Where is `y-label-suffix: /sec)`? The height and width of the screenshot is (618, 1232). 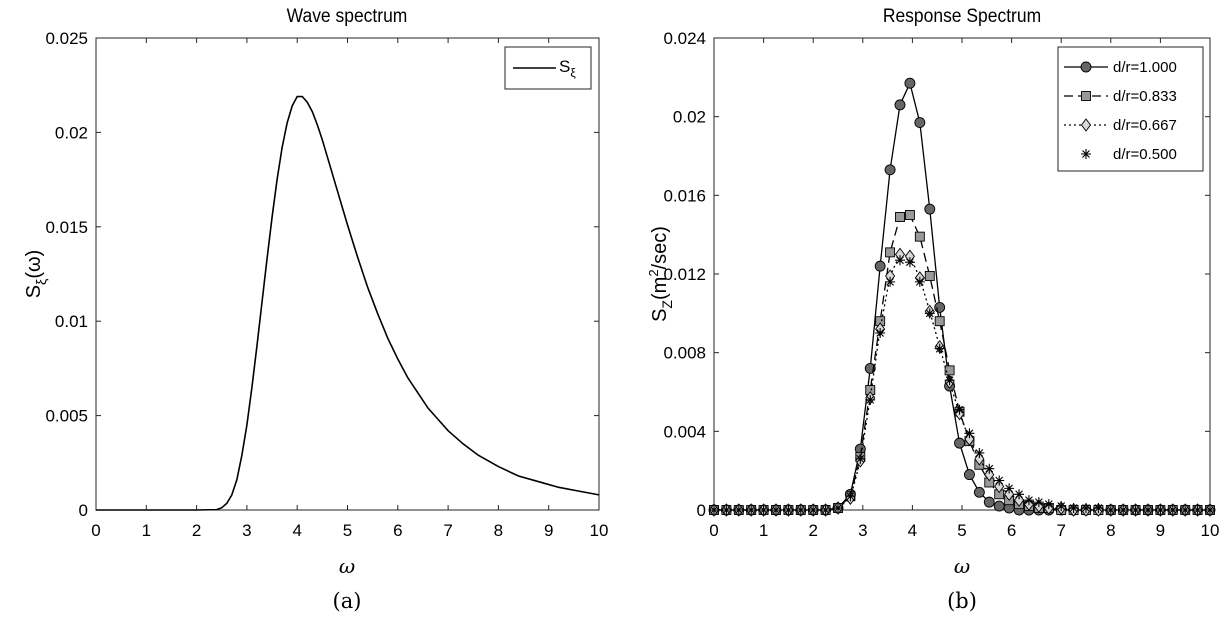
y-label-suffix: /sec) is located at coordinates (660, 247).